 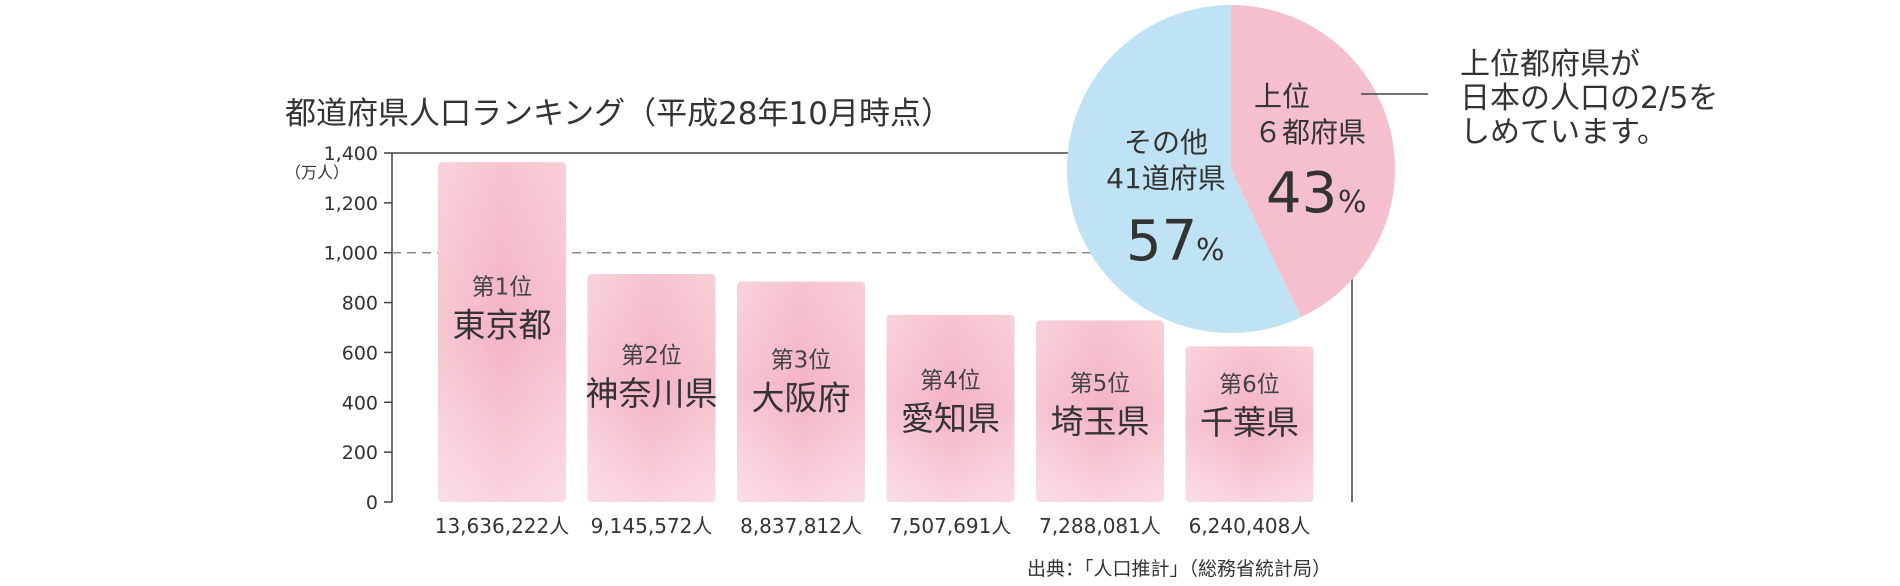 I want to click on y-tick-label: 1,000, so click(x=351, y=254).